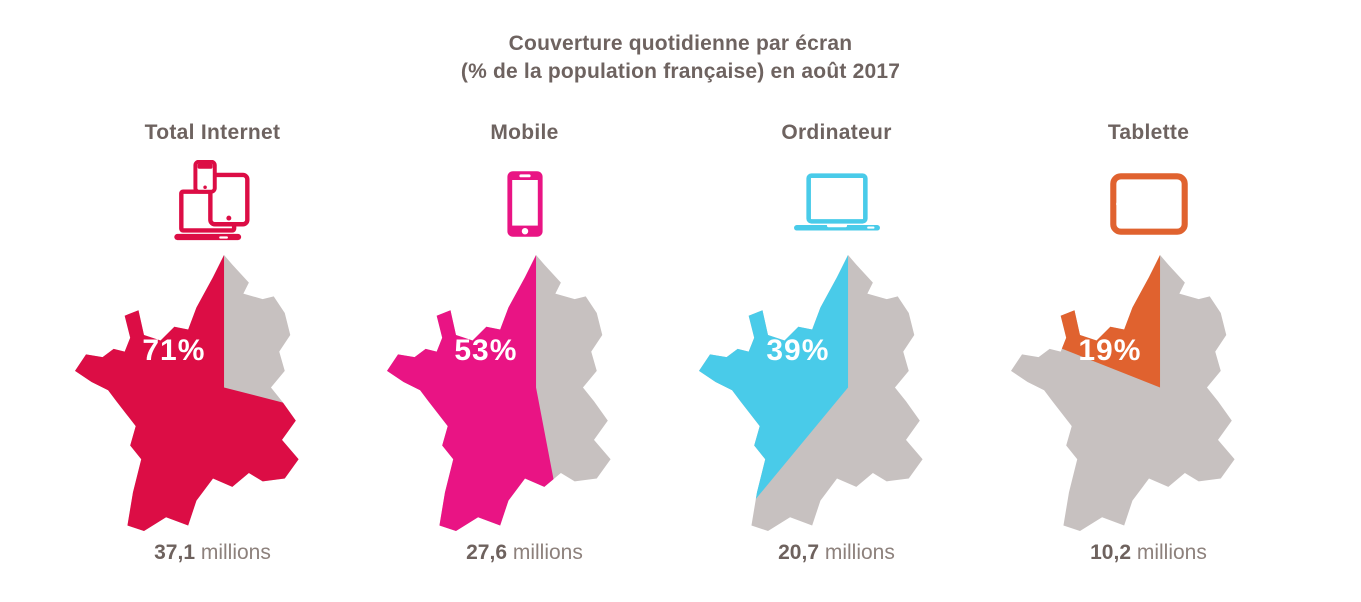 Image resolution: width=1361 pixels, height=602 pixels. I want to click on reach-mobile: 27,6 millions, so click(524, 553).